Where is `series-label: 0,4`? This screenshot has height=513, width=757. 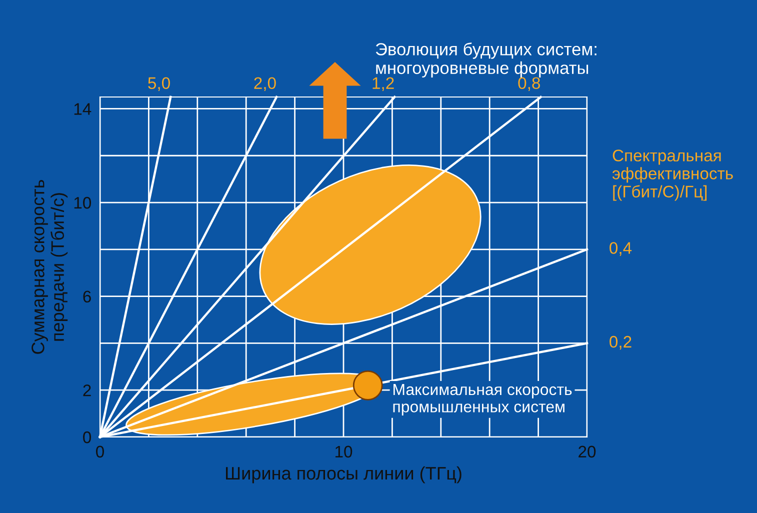 series-label: 0,4 is located at coordinates (621, 249).